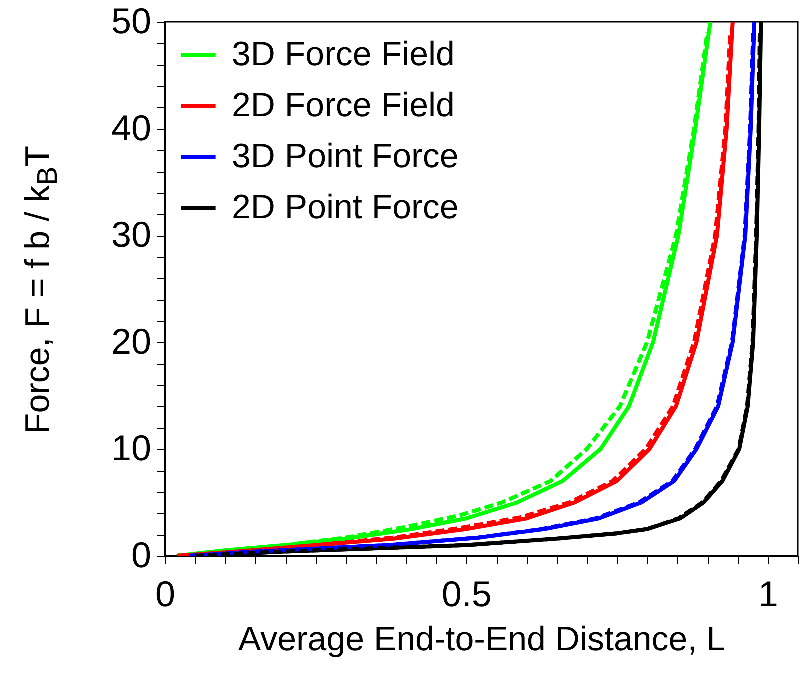 The width and height of the screenshot is (812, 683). What do you see at coordinates (343, 105) in the screenshot?
I see `legend-label: 2D Force Field` at bounding box center [343, 105].